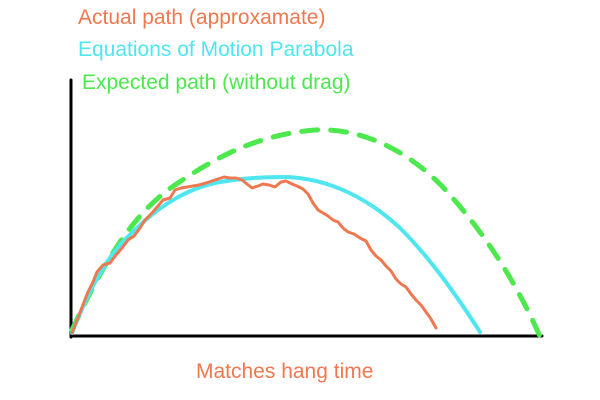 The image size is (600, 400). What do you see at coordinates (284, 371) in the screenshot?
I see `hang-time-caption: Matches hang time` at bounding box center [284, 371].